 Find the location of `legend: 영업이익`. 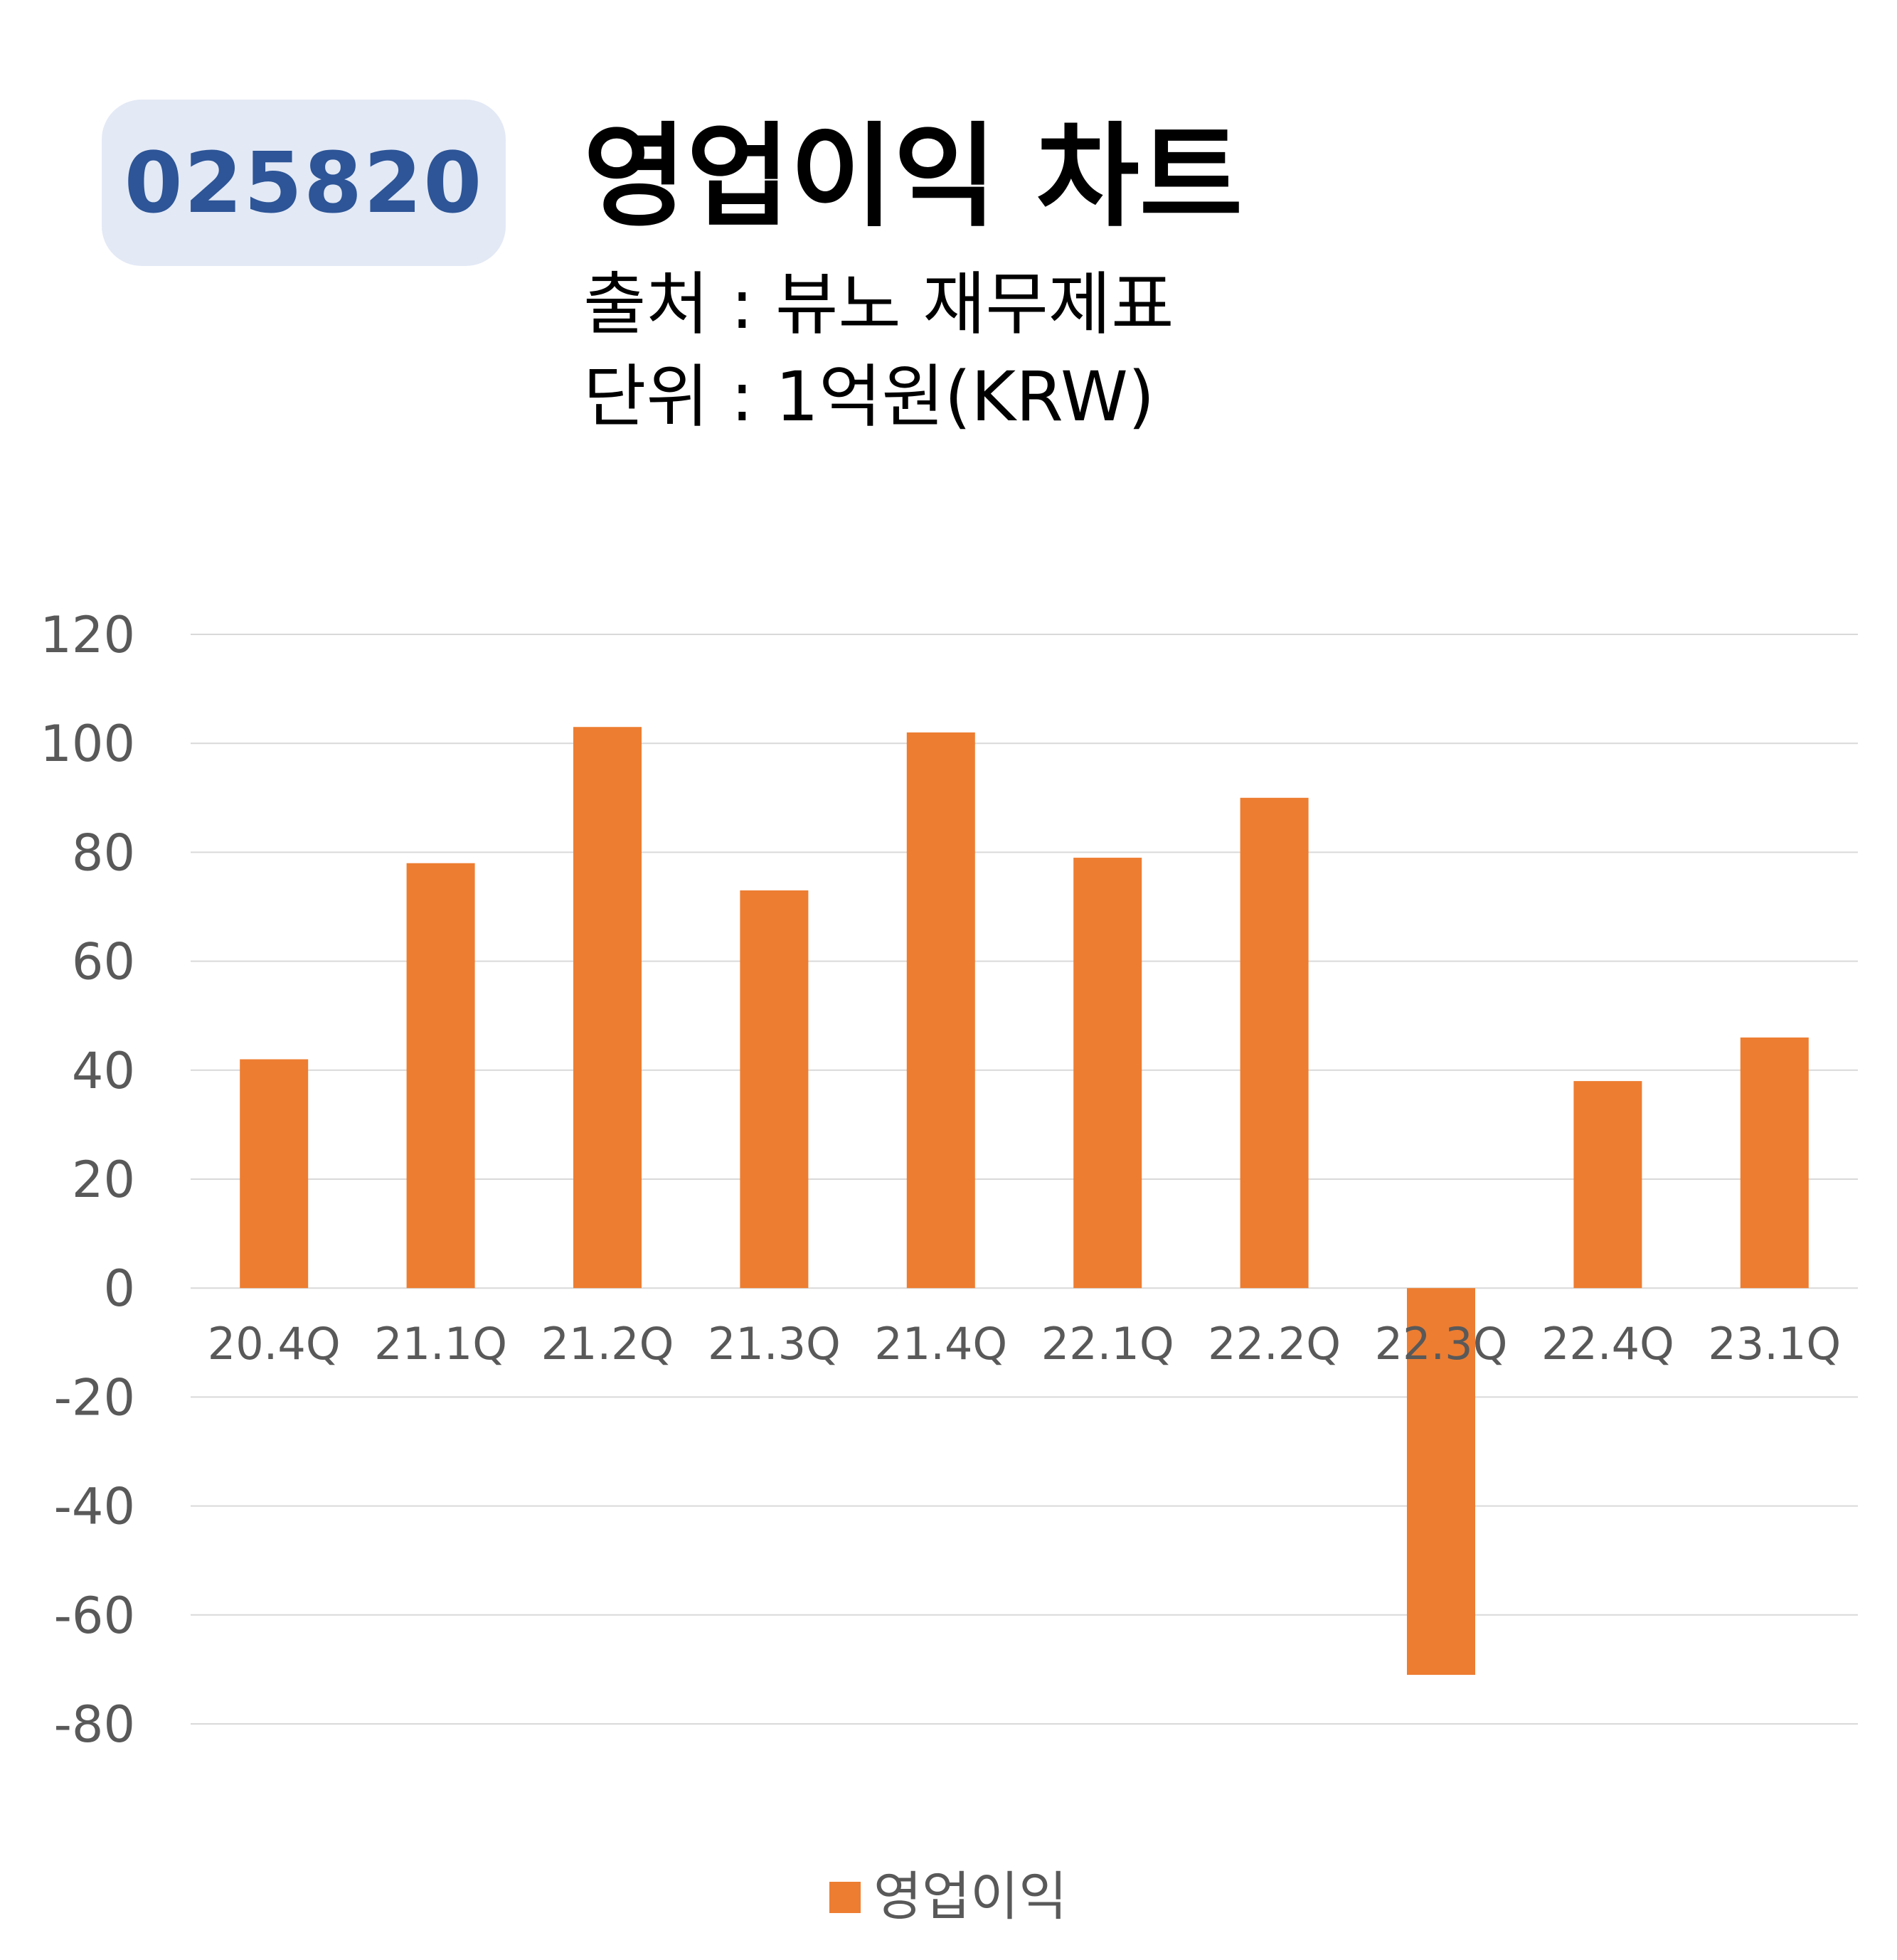

legend: 영업이익 is located at coordinates (948, 1896).